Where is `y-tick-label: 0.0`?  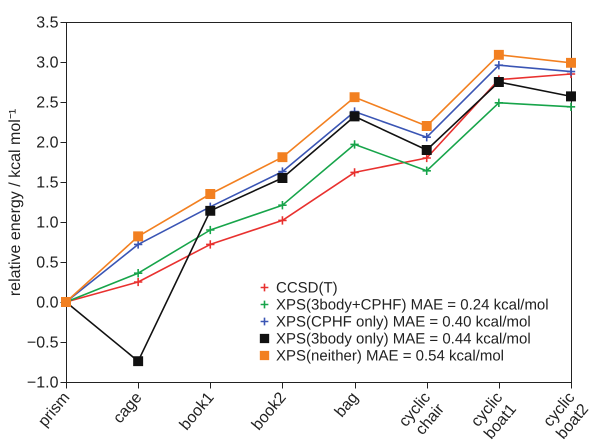 y-tick-label: 0.0 is located at coordinates (47, 303).